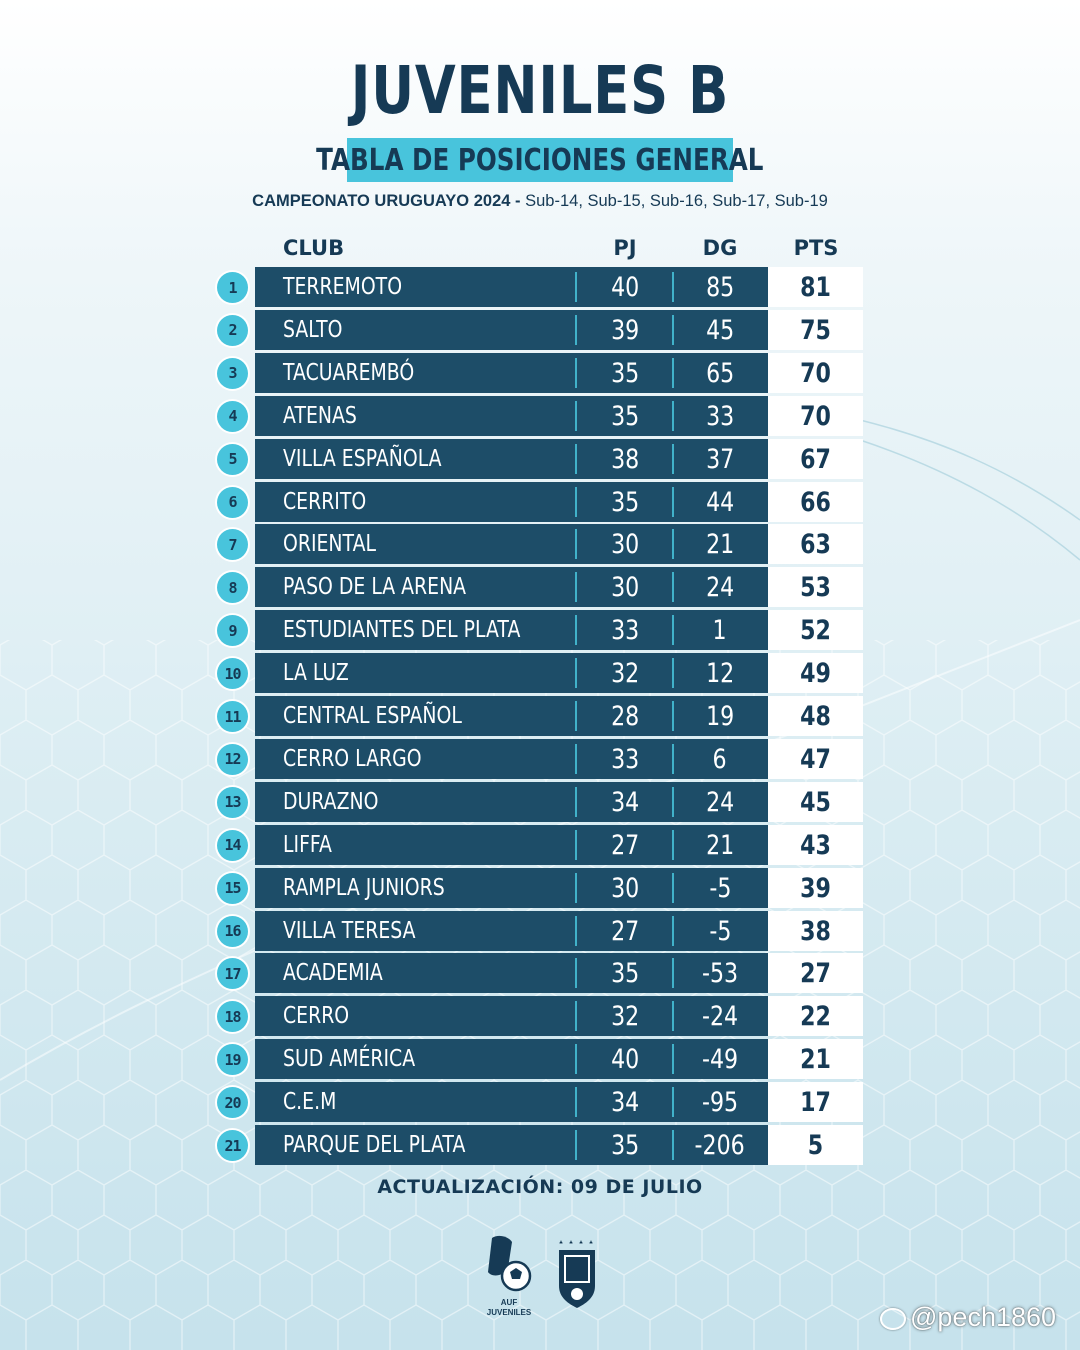 The width and height of the screenshot is (1080, 1350). Describe the element at coordinates (625, 1103) in the screenshot. I see `pj-value: 34` at that location.